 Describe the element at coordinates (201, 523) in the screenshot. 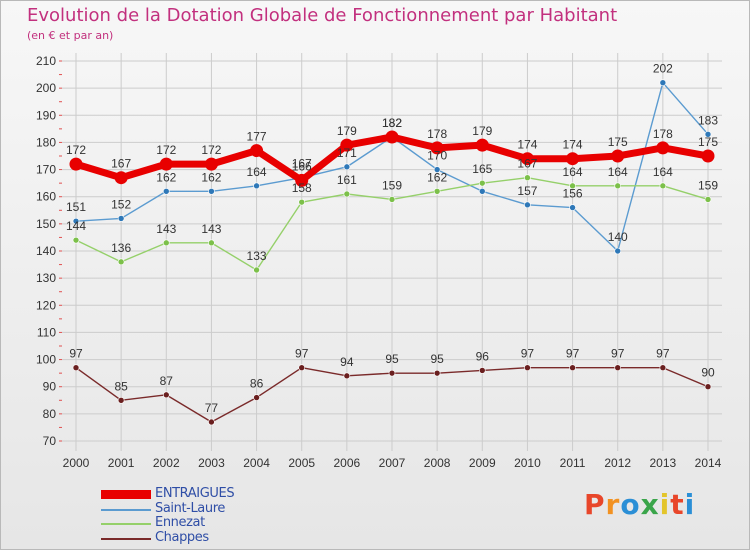

I see `legend-item-ennezat: Ennezat` at that location.